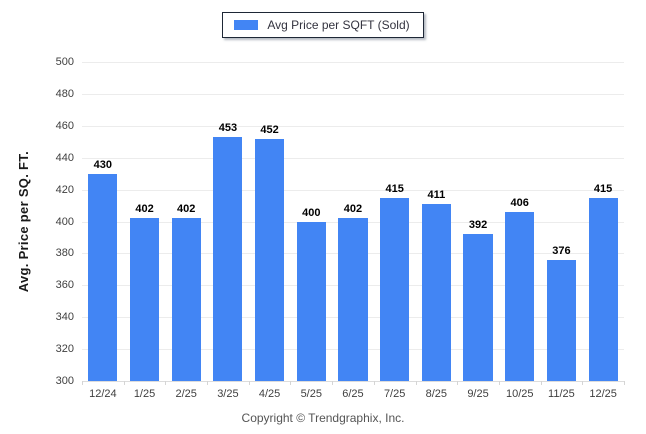  What do you see at coordinates (323, 418) in the screenshot?
I see `copyright-text: Copyright © Trendgraphix, Inc.` at bounding box center [323, 418].